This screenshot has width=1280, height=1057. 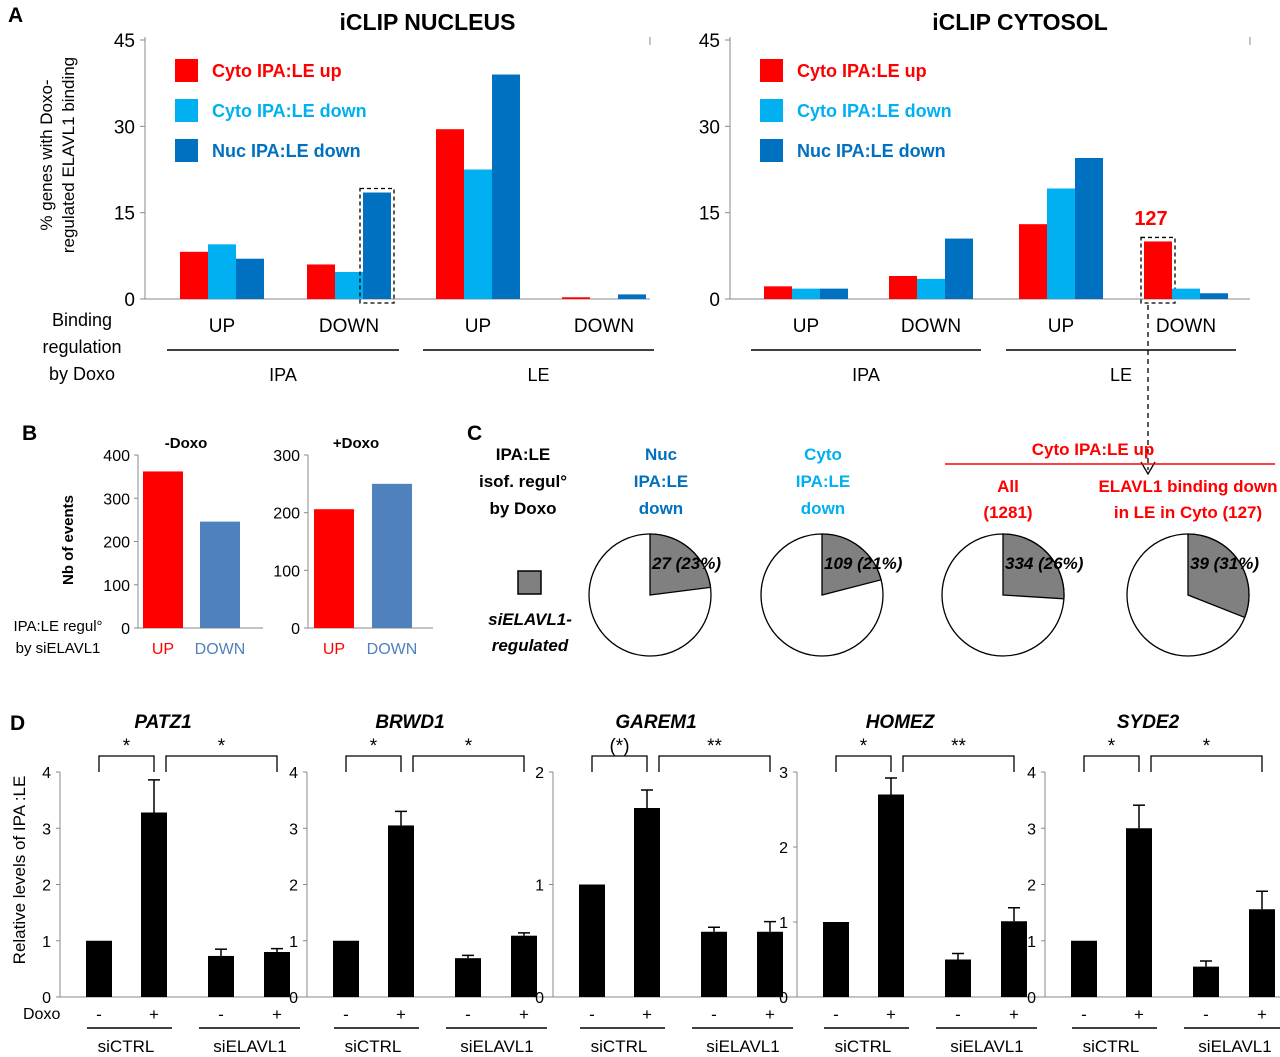 What do you see at coordinates (286, 456) in the screenshot?
I see `y-tick-label: 300` at bounding box center [286, 456].